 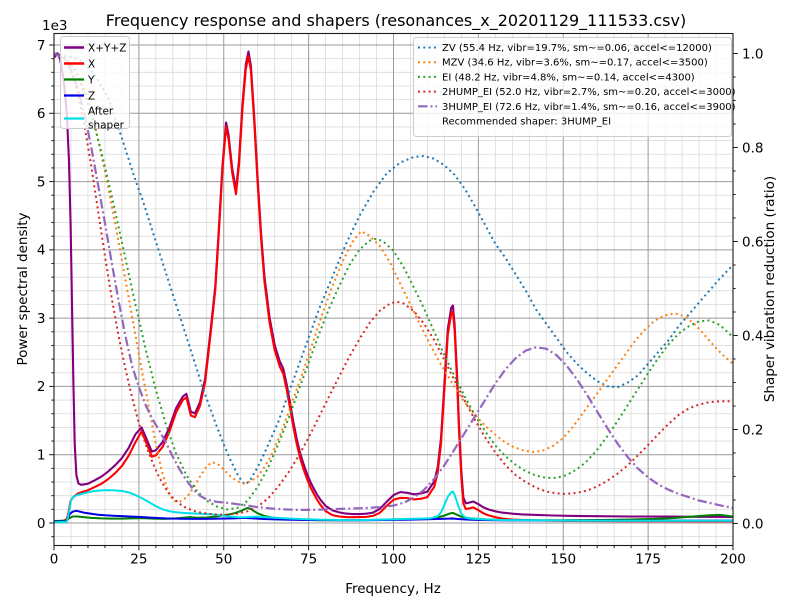 What do you see at coordinates (648, 560) in the screenshot?
I see `x-tick-label: 175` at bounding box center [648, 560].